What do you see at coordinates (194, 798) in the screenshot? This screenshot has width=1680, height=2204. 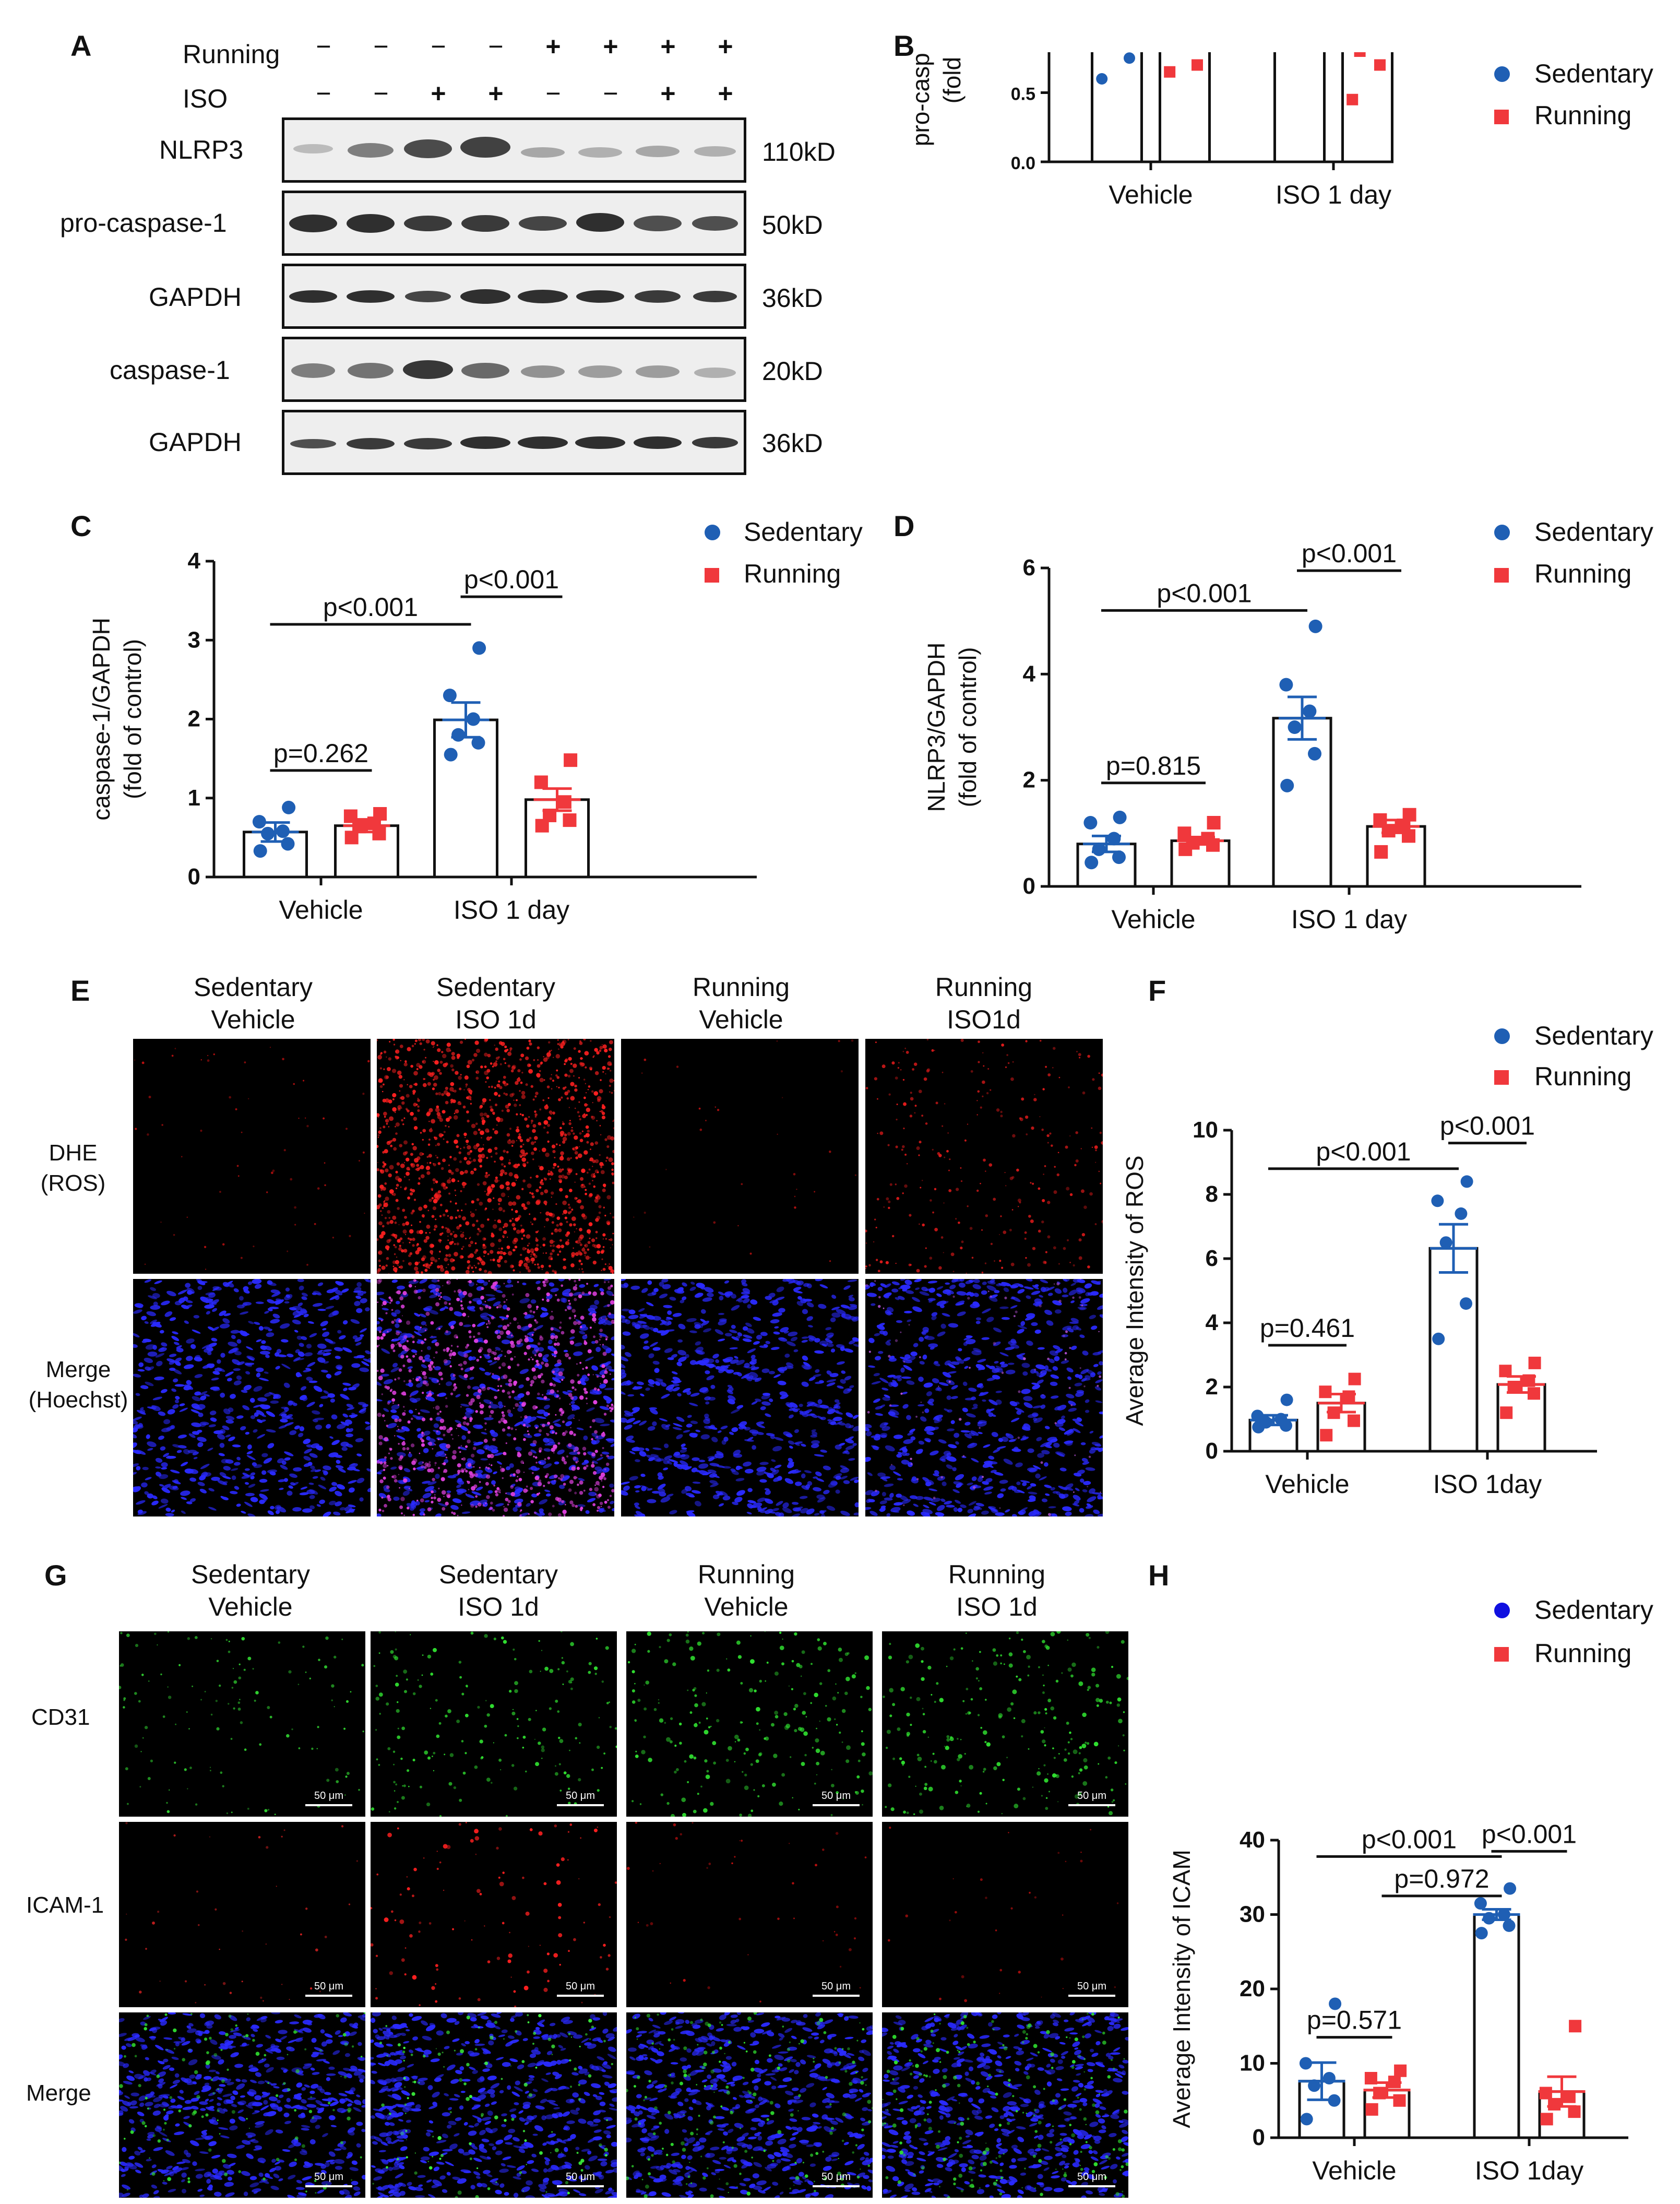 I see `y-tick-label: 1` at bounding box center [194, 798].